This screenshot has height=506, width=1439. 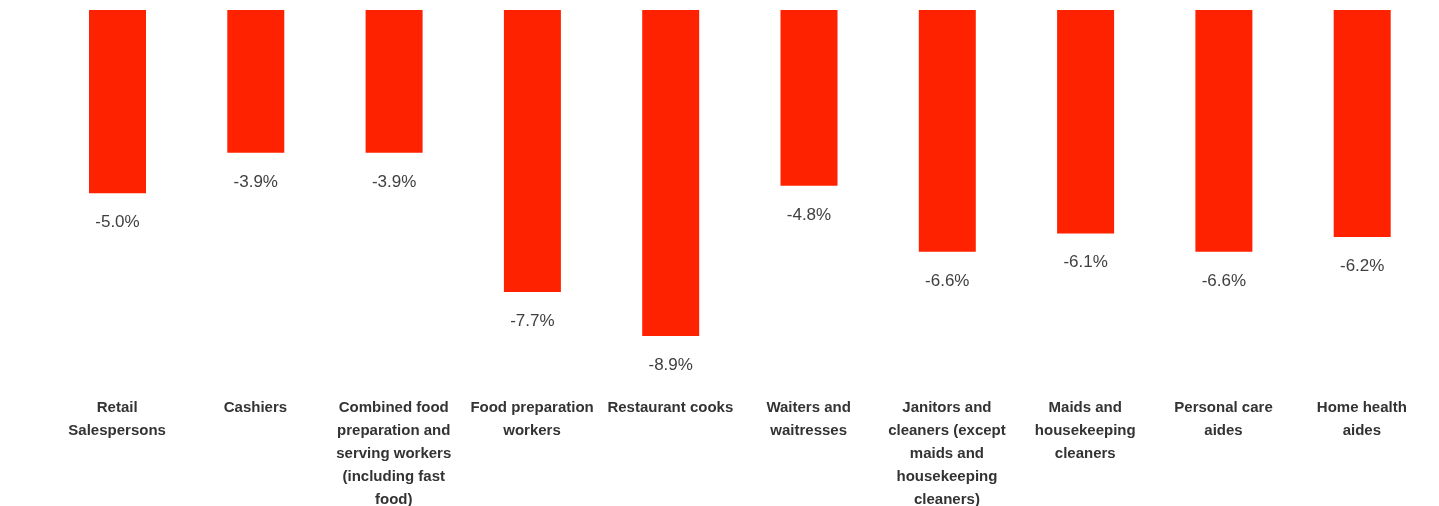 What do you see at coordinates (1223, 418) in the screenshot?
I see `x-tick-label: Personal care aides` at bounding box center [1223, 418].